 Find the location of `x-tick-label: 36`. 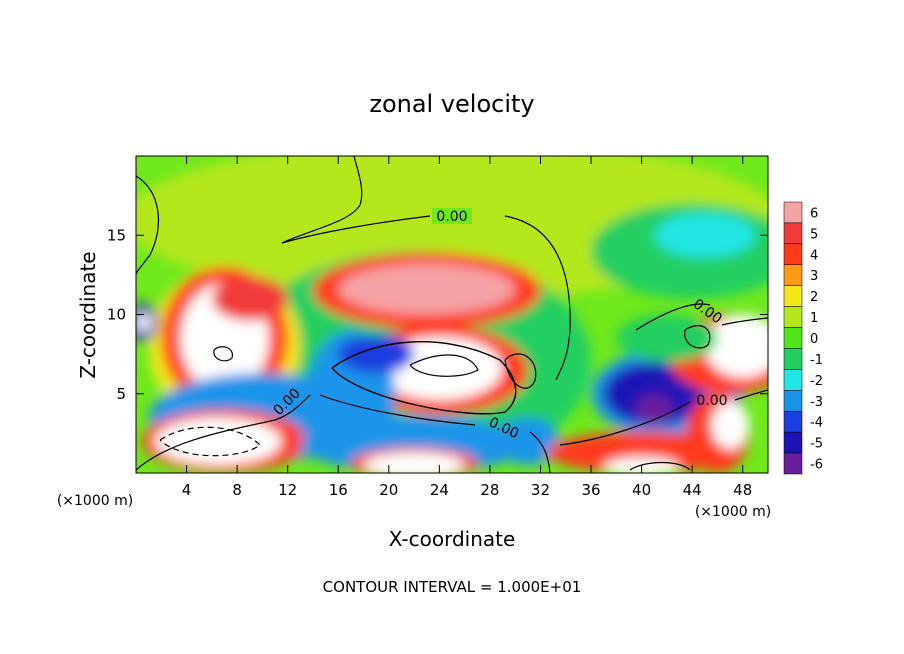

x-tick-label: 36 is located at coordinates (590, 490).